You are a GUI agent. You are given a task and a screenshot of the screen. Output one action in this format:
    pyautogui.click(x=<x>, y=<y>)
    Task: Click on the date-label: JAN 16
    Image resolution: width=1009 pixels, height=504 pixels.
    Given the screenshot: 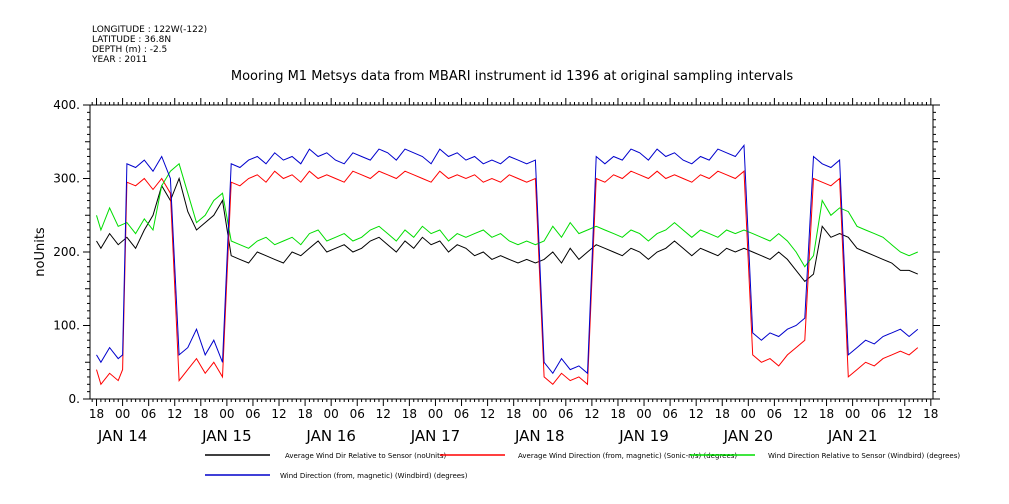 What is the action you would take?
    pyautogui.click(x=330, y=436)
    